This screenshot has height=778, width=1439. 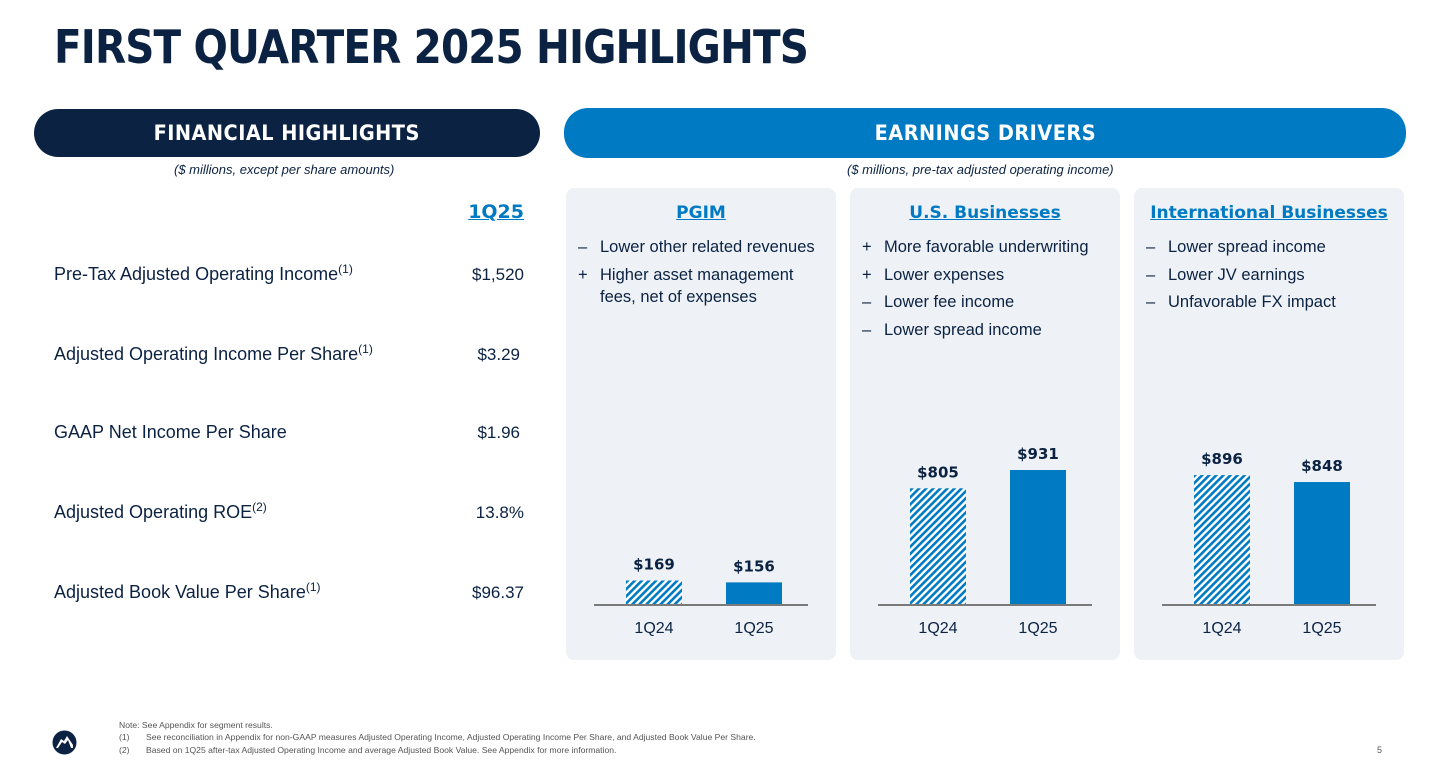 I want to click on driver-item: – Lower other related revenues, so click(x=696, y=247).